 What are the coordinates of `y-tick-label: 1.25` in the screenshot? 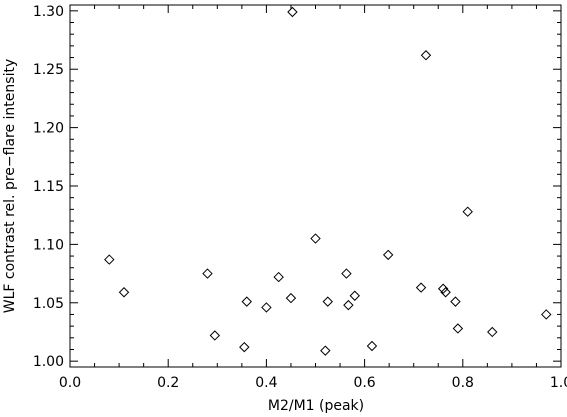 It's located at (48, 70).